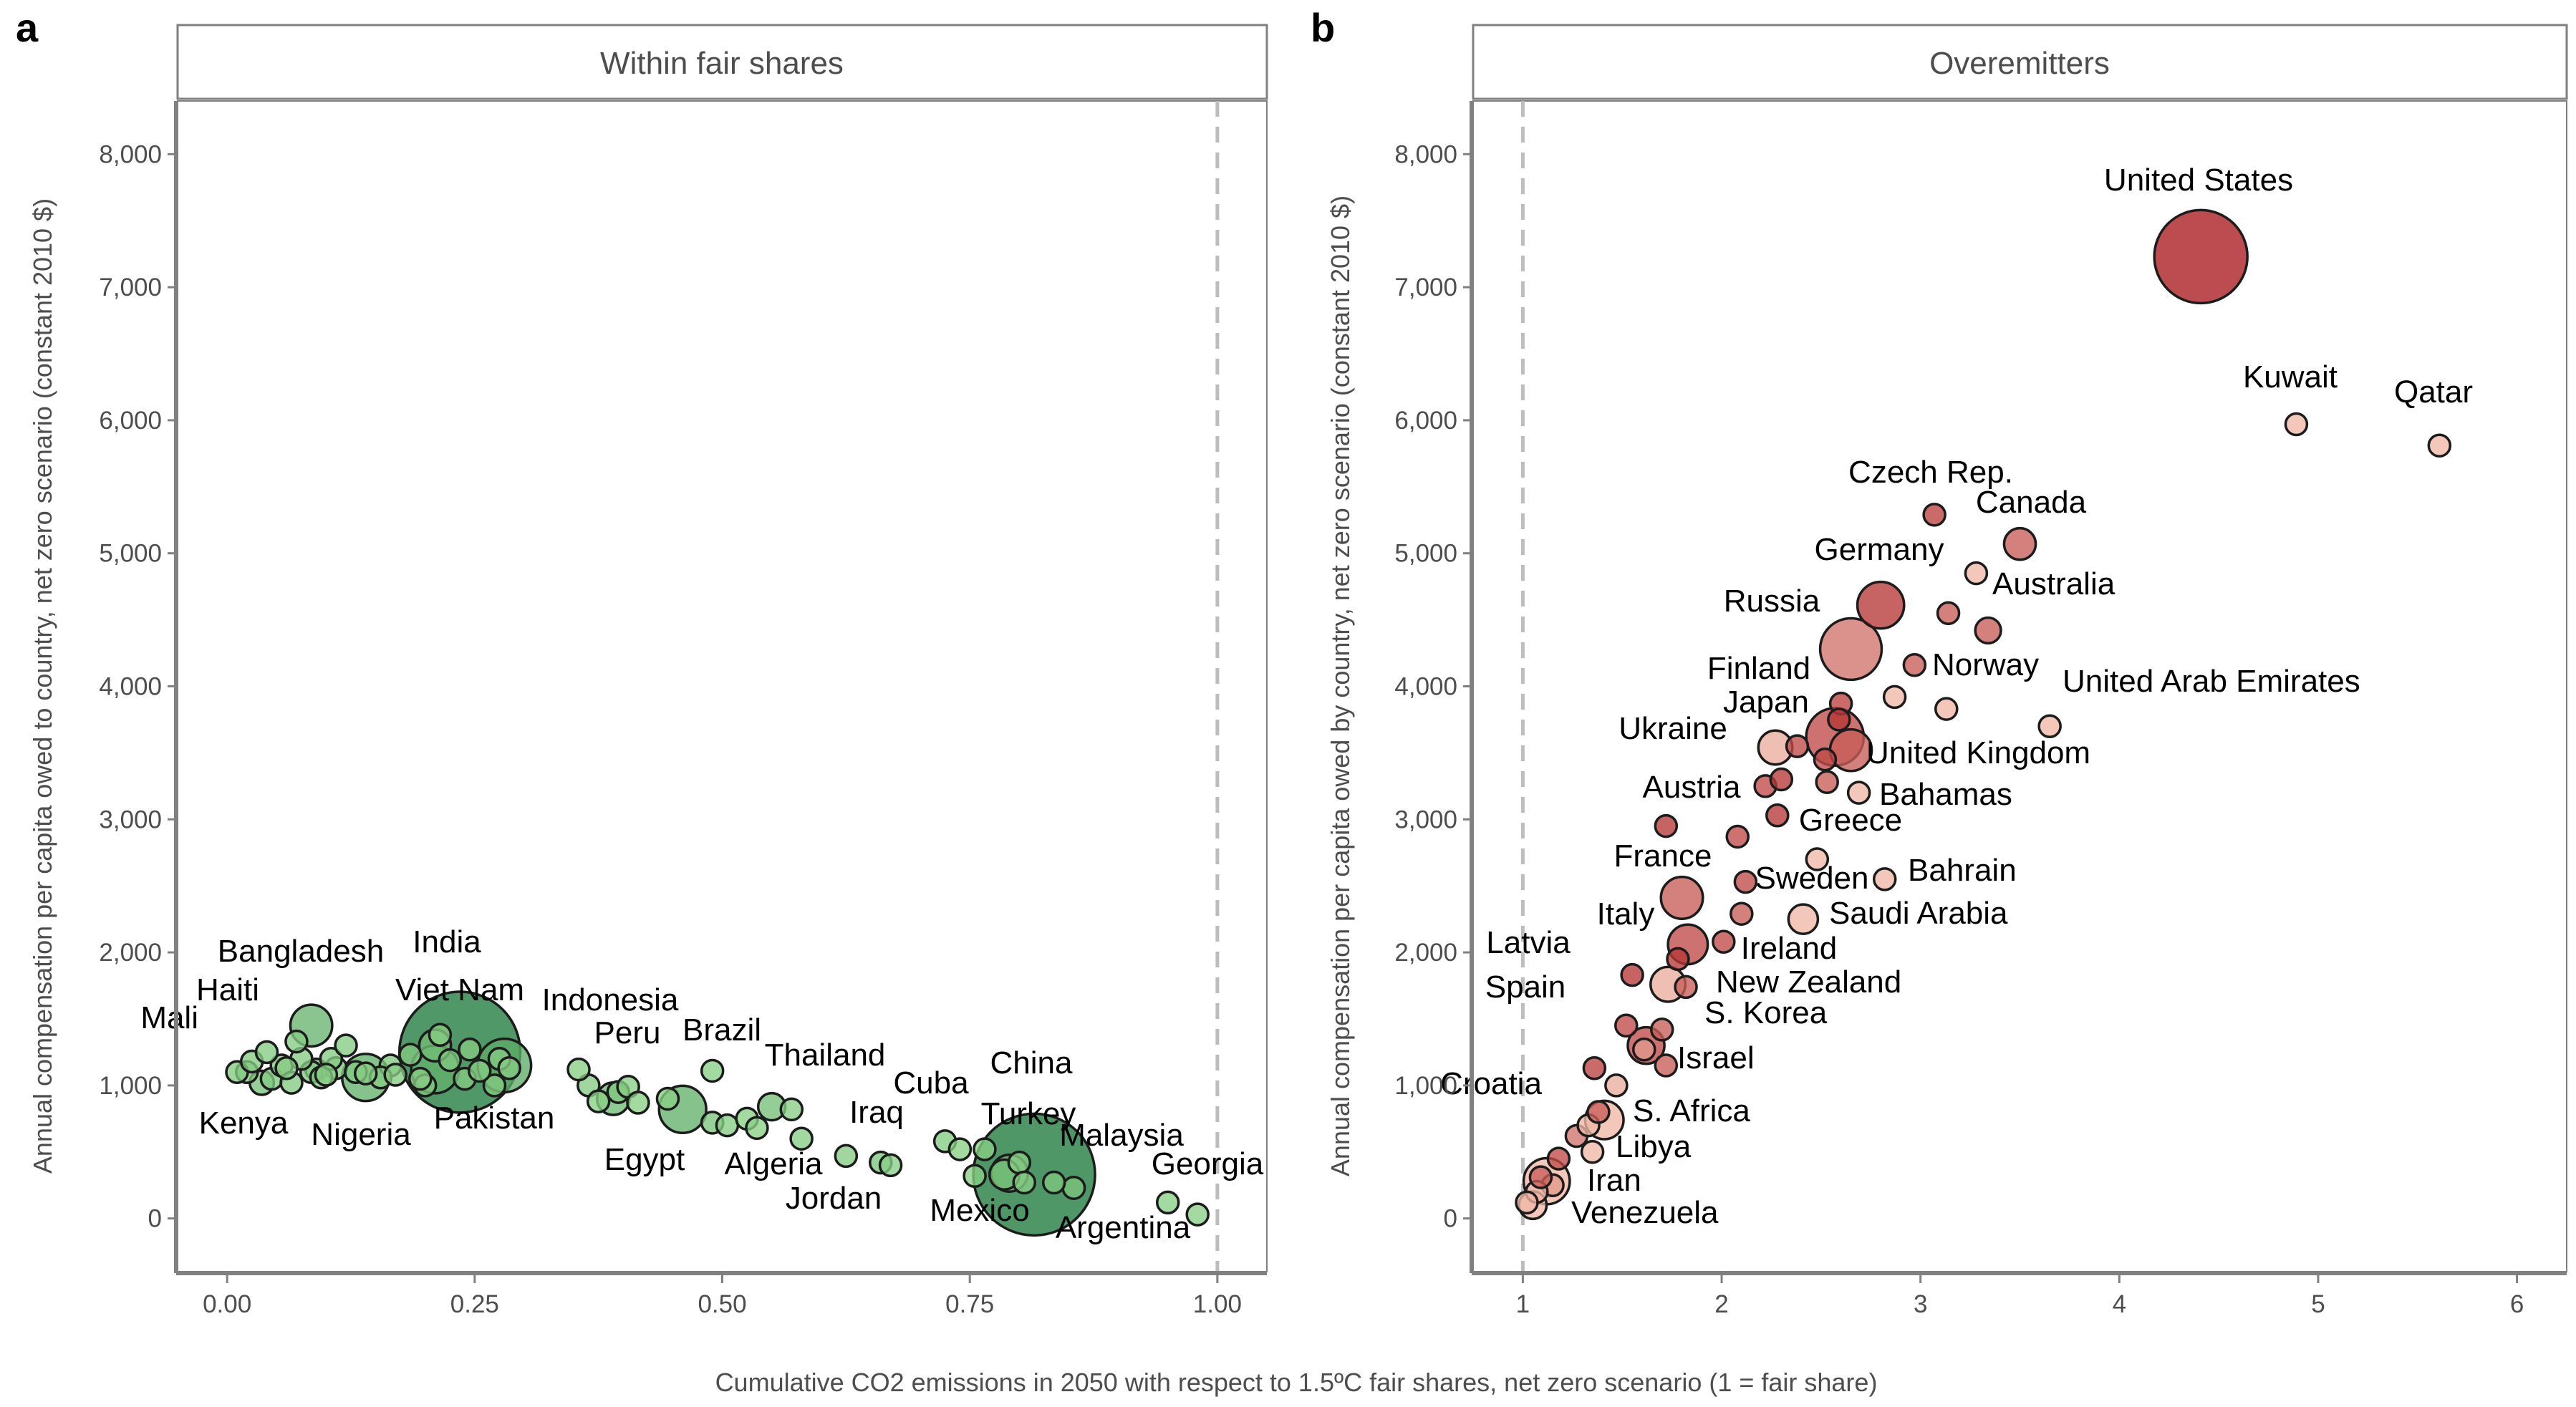 The image size is (2576, 1407). What do you see at coordinates (1789, 948) in the screenshot?
I see `point-label: Ireland` at bounding box center [1789, 948].